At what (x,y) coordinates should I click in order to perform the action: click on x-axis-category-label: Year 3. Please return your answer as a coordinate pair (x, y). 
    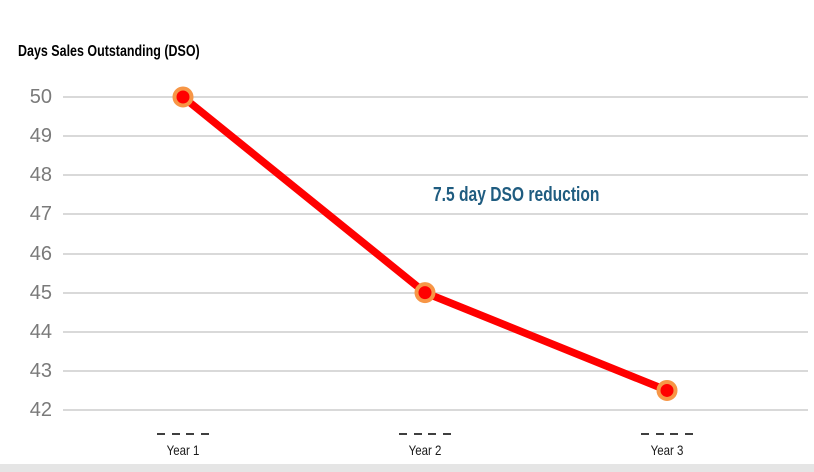
    Looking at the image, I should click on (667, 450).